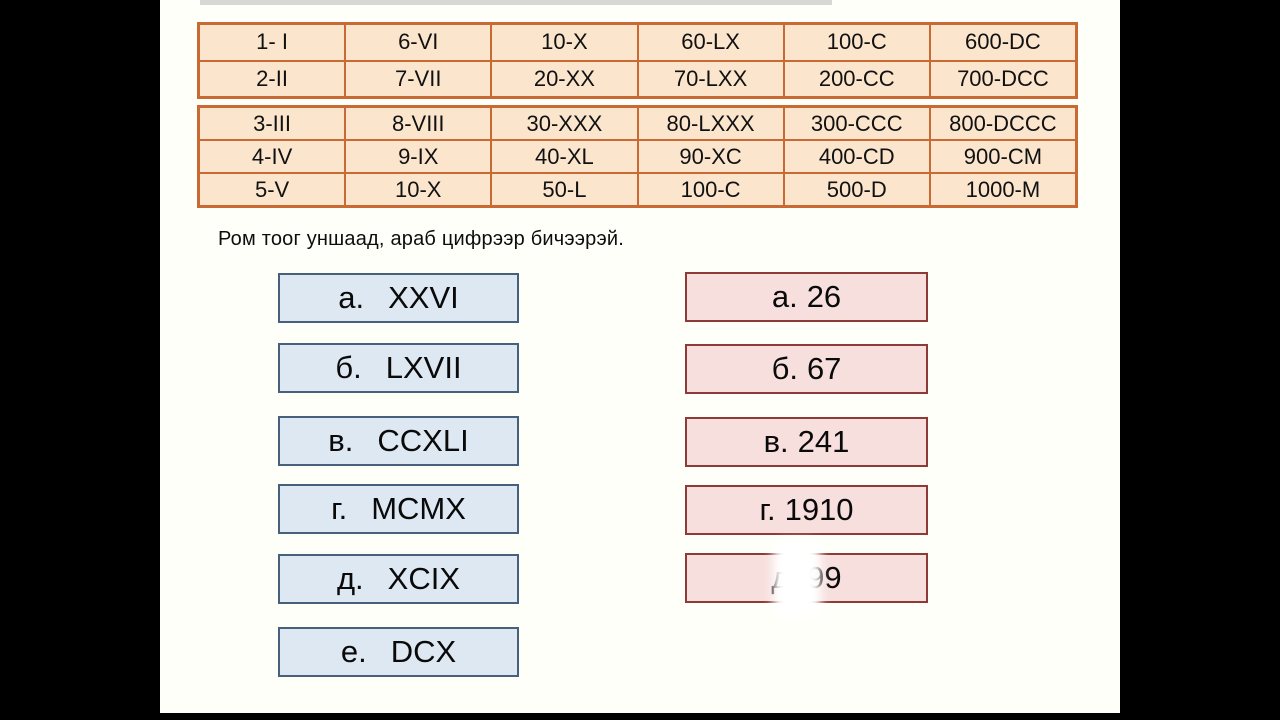  I want to click on table-cell: 700-DCC, so click(1002, 78).